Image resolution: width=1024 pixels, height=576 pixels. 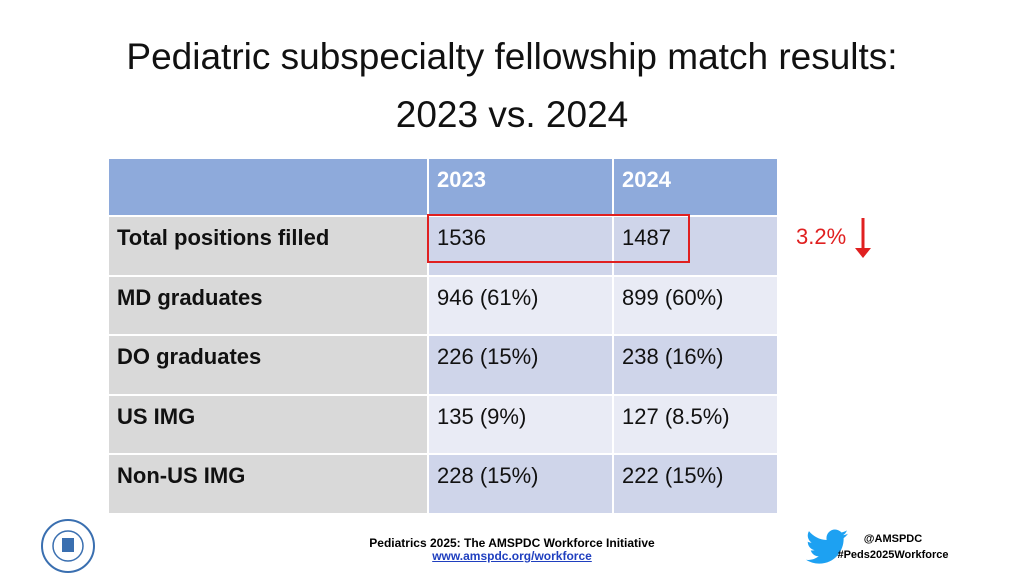 I want to click on row-label: US IMG, so click(x=268, y=424).